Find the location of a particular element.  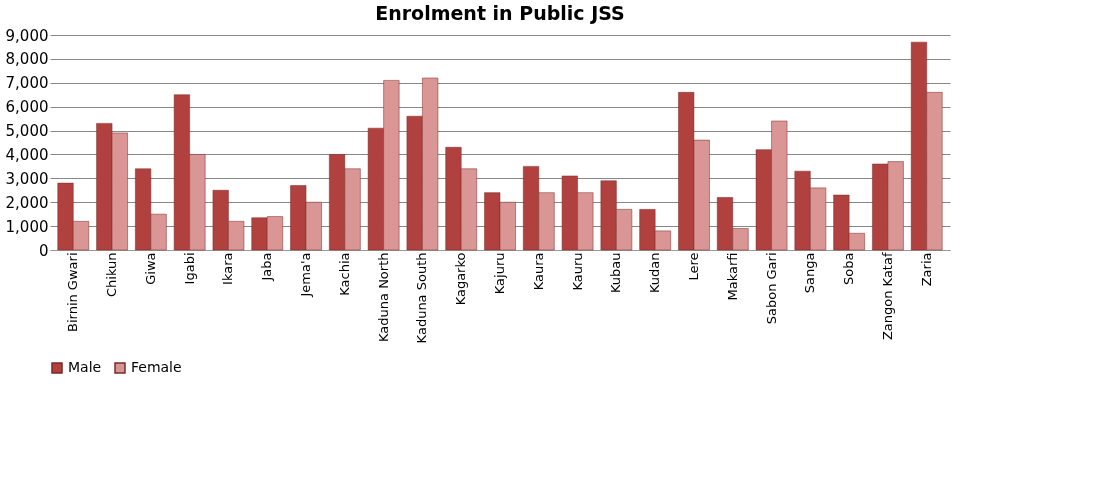

y-tick-label: 6,000 is located at coordinates (27, 107).